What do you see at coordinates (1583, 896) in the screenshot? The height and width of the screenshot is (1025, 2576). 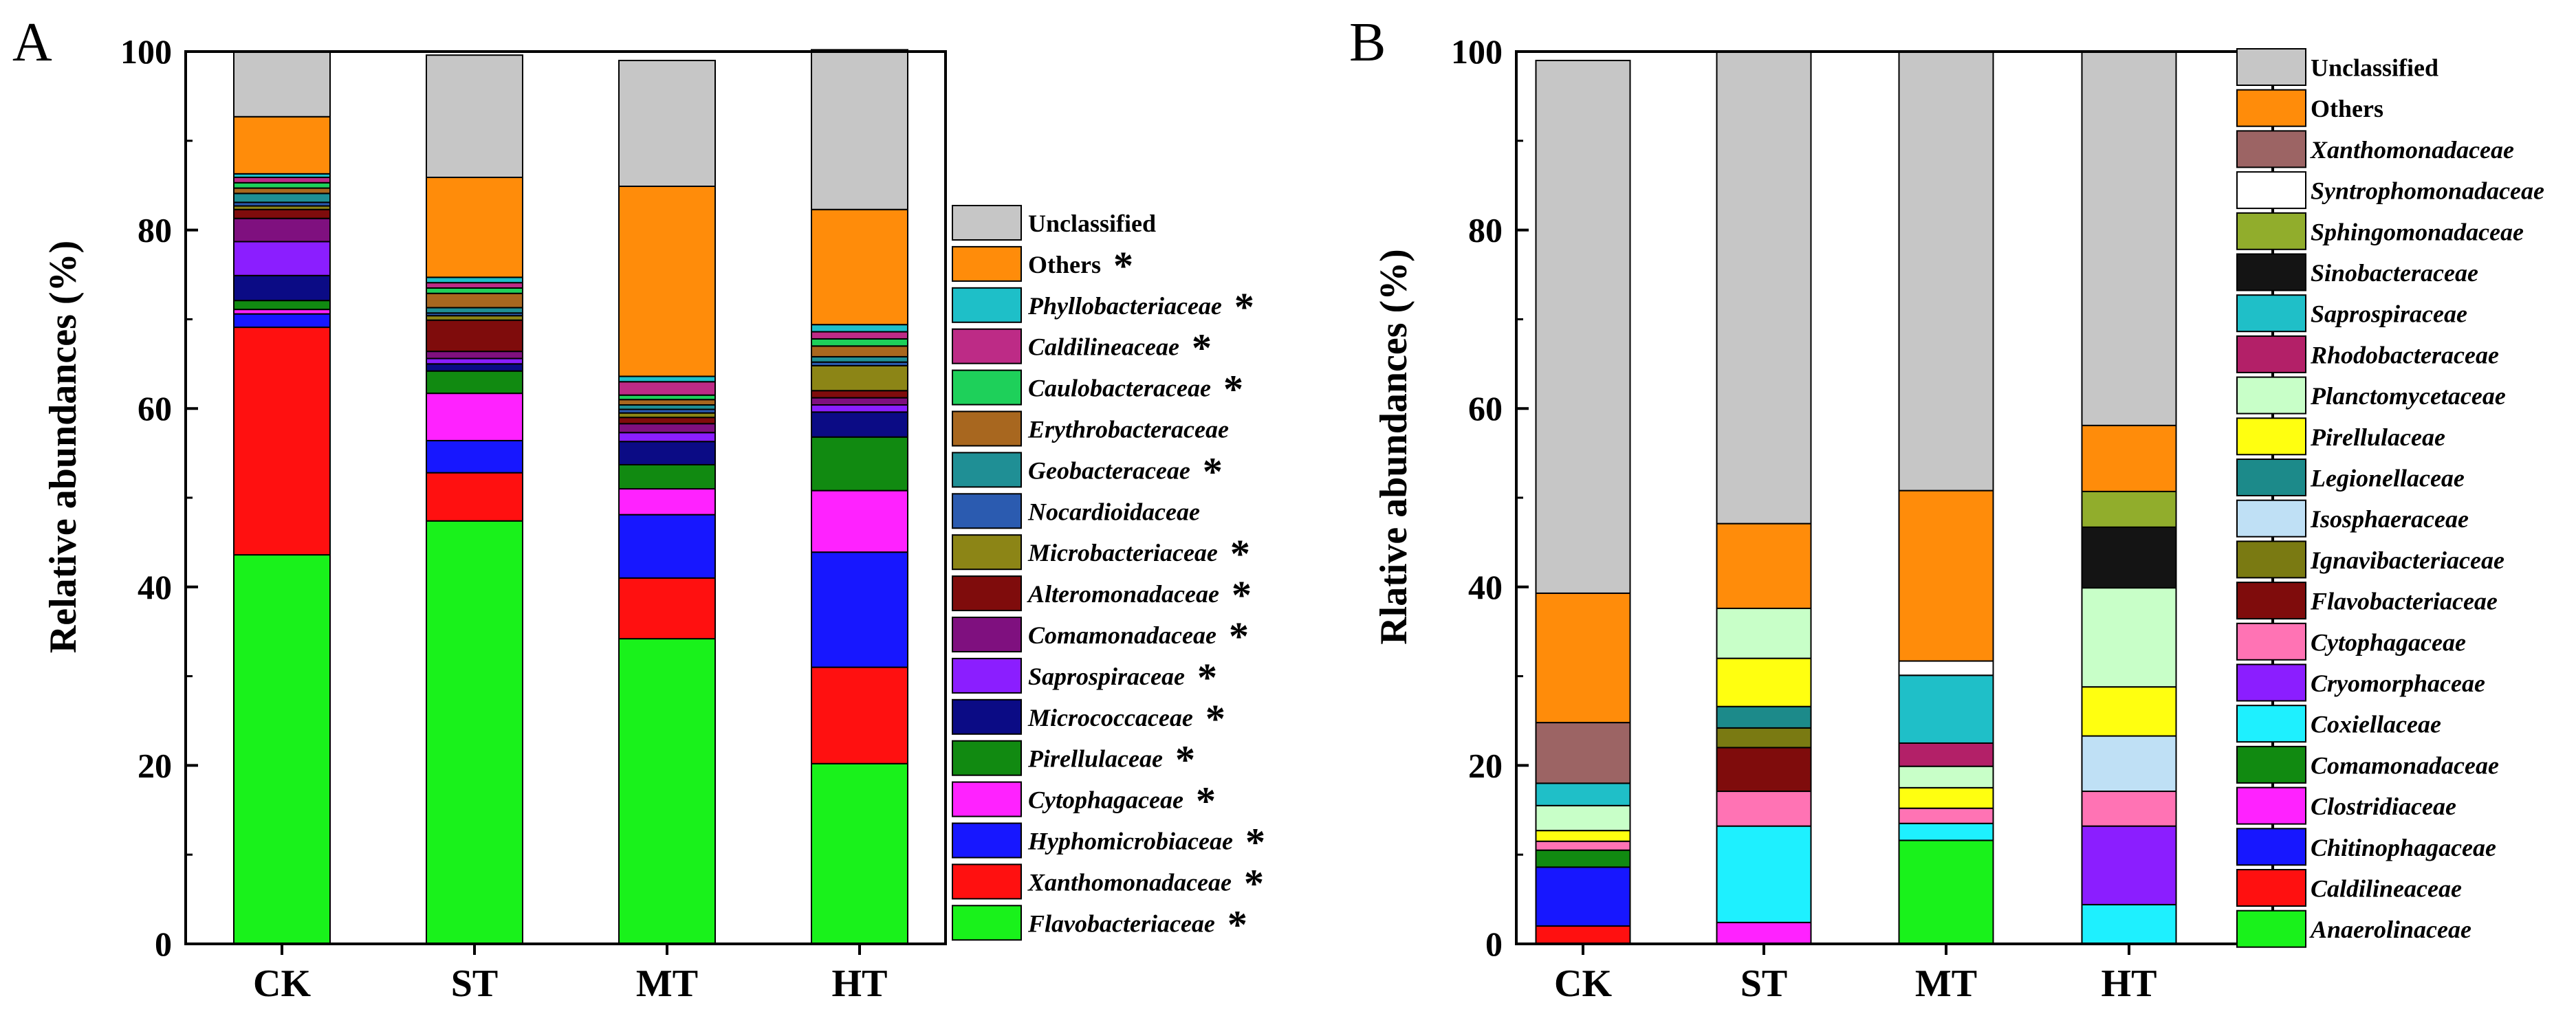 I see `bar-segment-ck-chitinophagaceae` at bounding box center [1583, 896].